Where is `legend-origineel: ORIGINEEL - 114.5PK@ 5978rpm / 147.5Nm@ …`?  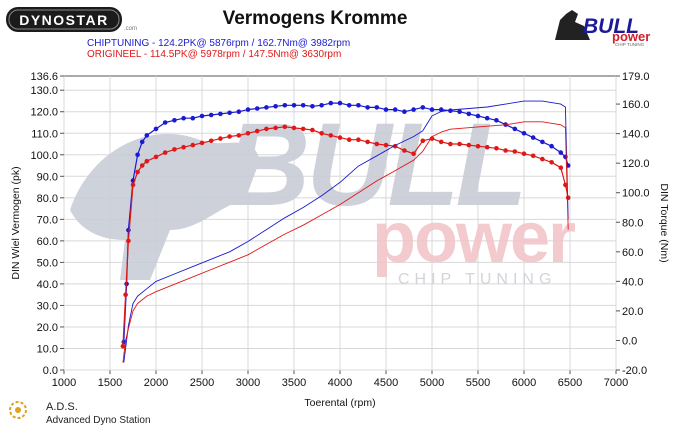
legend-origineel: ORIGINEEL - 114.5PK@ 5978rpm / 147.5Nm@ … is located at coordinates (214, 54).